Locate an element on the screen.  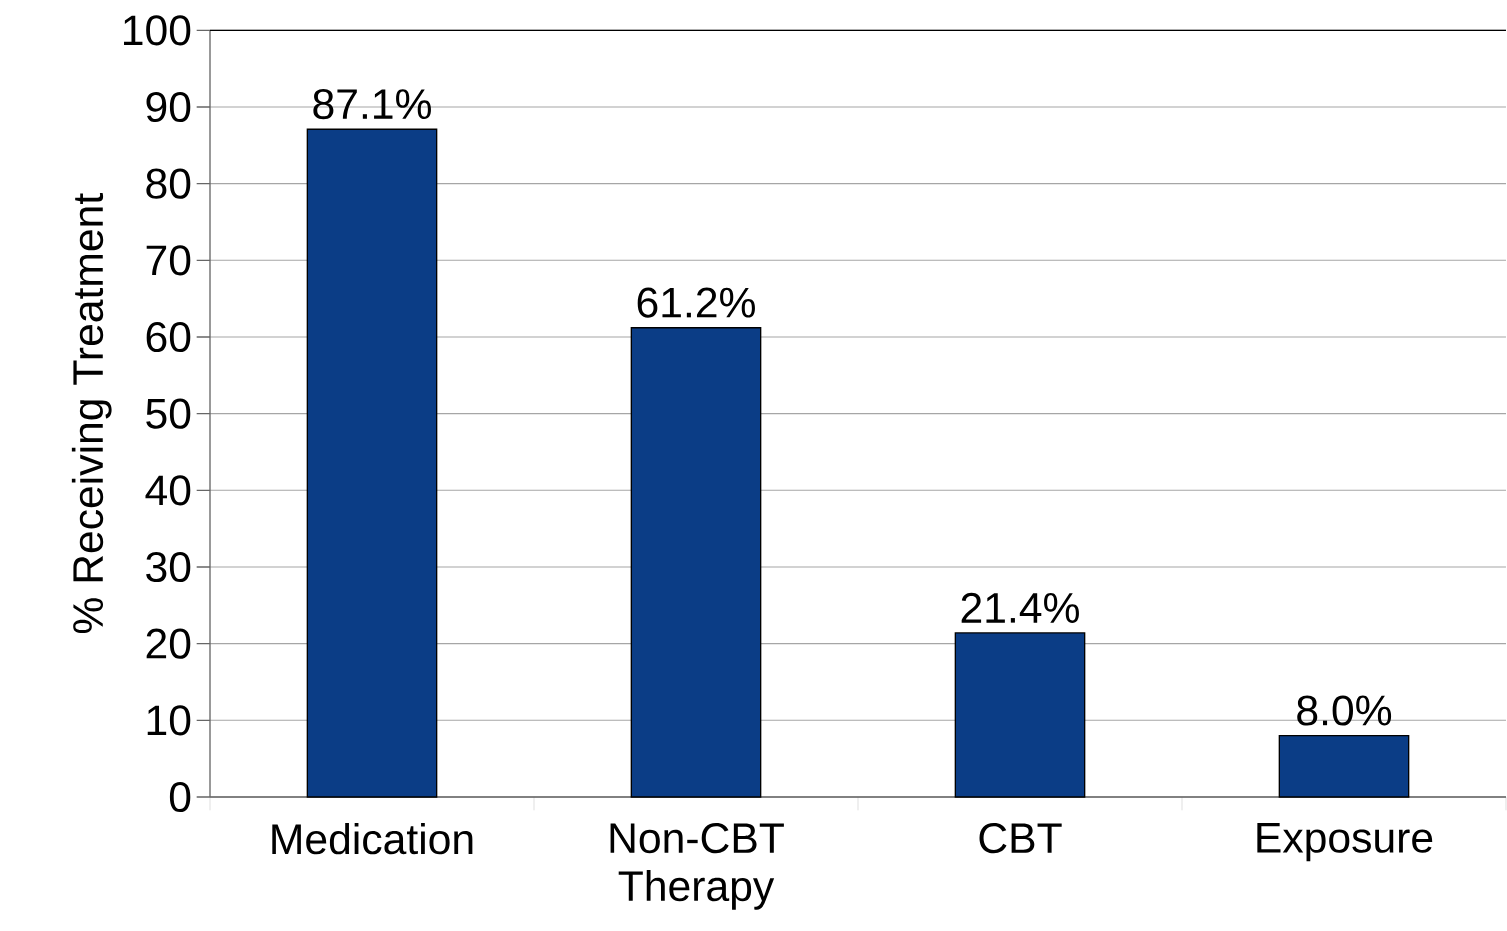
y-axis-title: % Receiving Treatment is located at coordinates (91, 413).